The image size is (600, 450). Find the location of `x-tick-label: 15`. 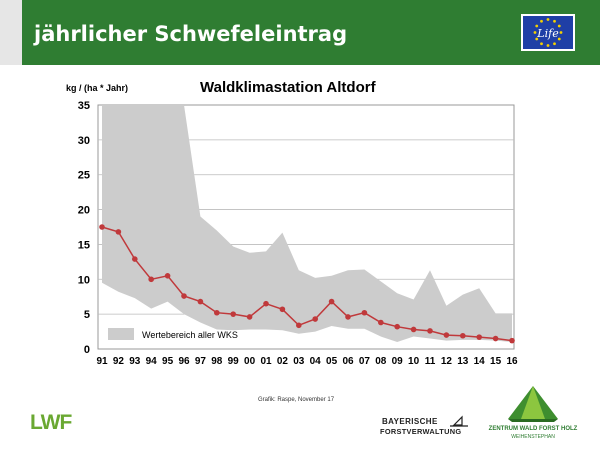

x-tick-label: 15 is located at coordinates (496, 361).